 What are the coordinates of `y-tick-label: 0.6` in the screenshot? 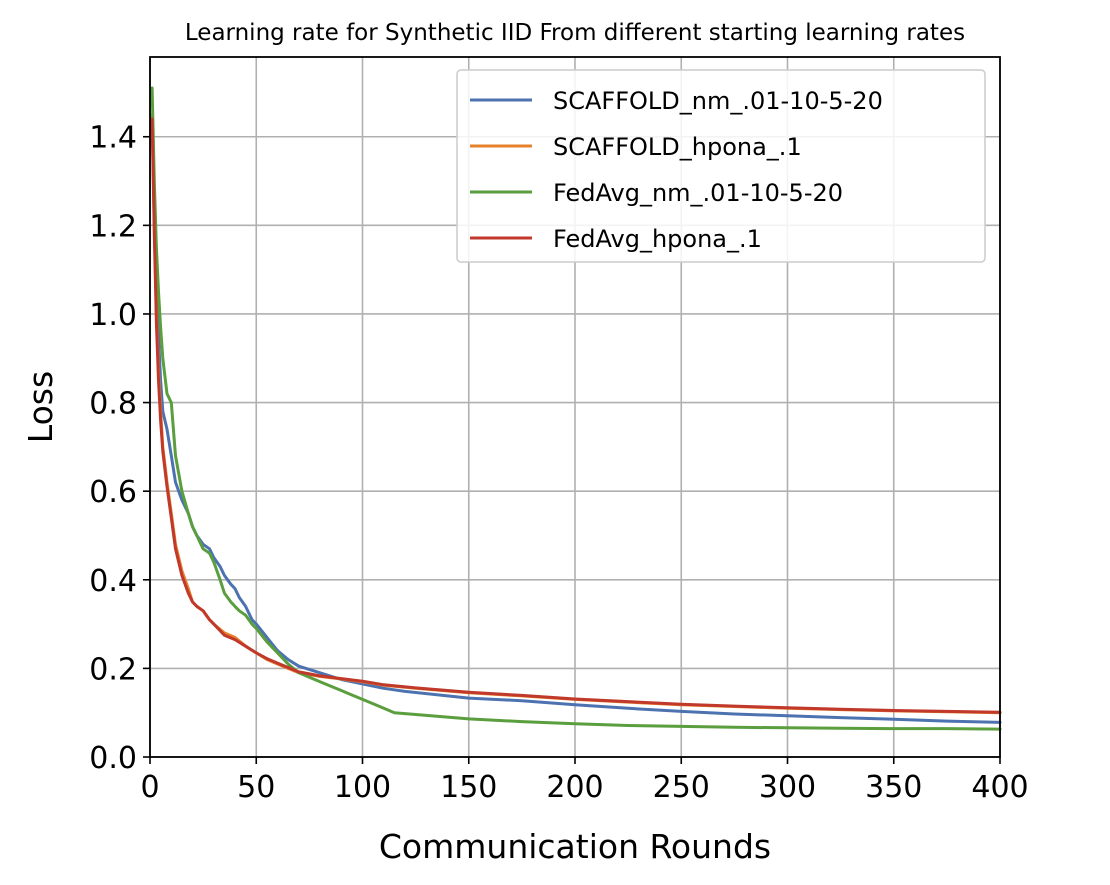 It's located at (113, 492).